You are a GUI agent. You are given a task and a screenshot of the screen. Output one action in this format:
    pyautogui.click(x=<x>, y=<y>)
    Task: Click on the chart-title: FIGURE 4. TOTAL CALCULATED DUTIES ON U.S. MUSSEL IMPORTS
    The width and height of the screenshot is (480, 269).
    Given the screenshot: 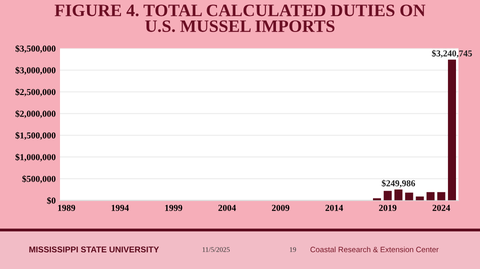 What is the action you would take?
    pyautogui.click(x=240, y=18)
    